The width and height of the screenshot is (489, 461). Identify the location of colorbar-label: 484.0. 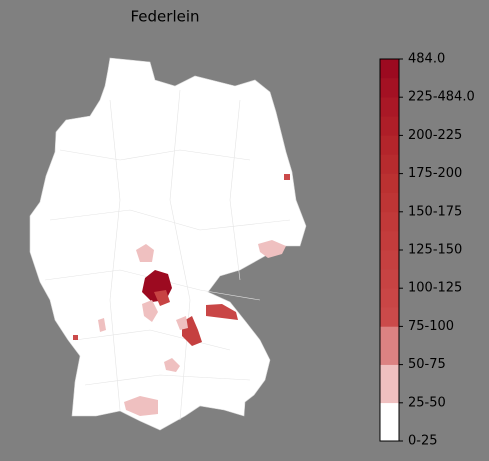
(426, 59).